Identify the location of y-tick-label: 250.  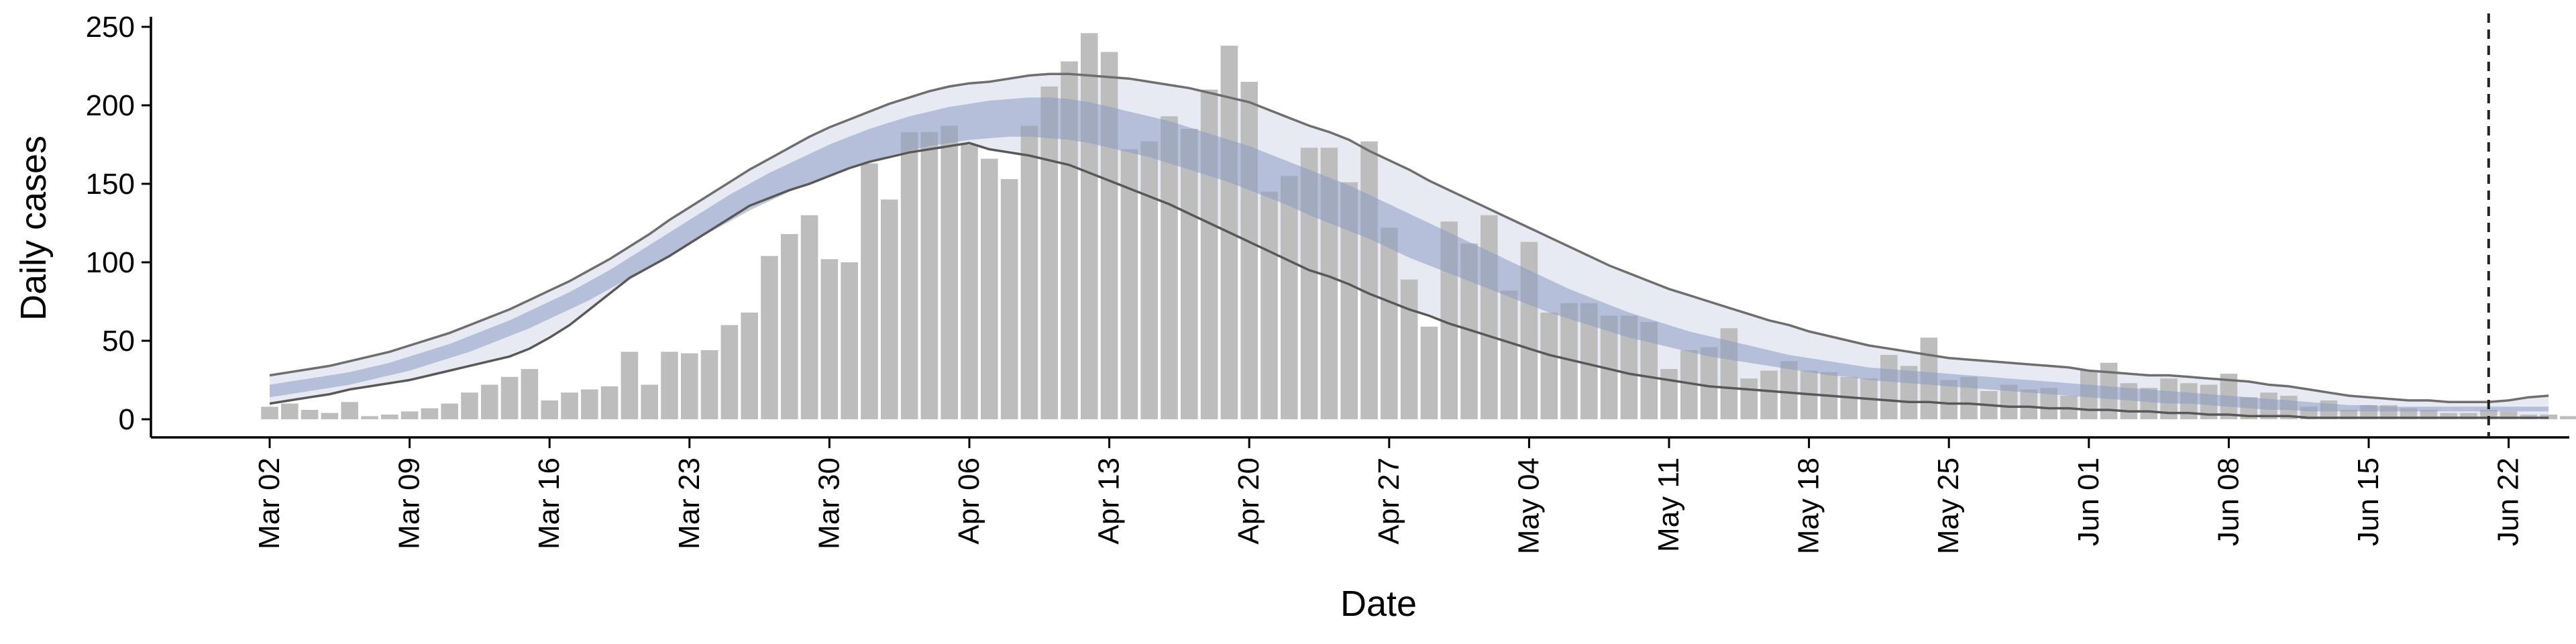
(110, 27).